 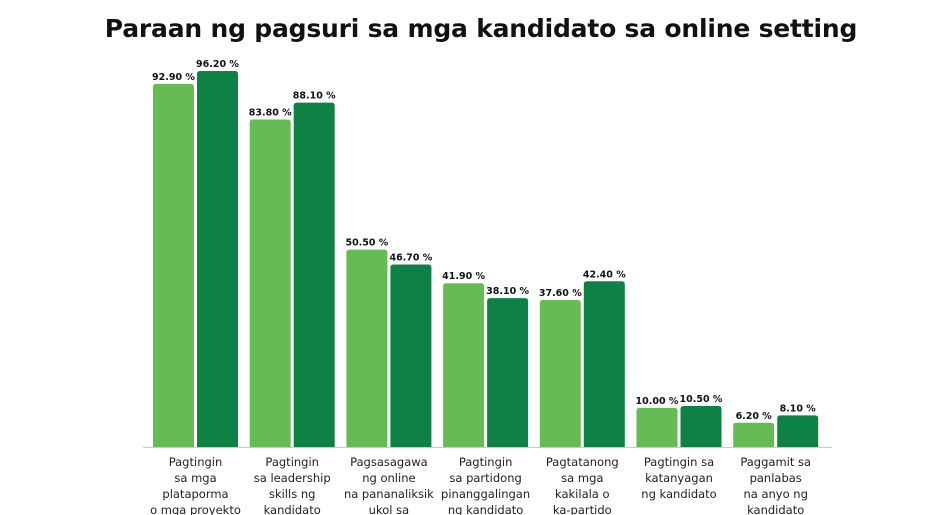 What do you see at coordinates (314, 96) in the screenshot?
I see `value-label-series-2-cat-2: 88.10 %` at bounding box center [314, 96].